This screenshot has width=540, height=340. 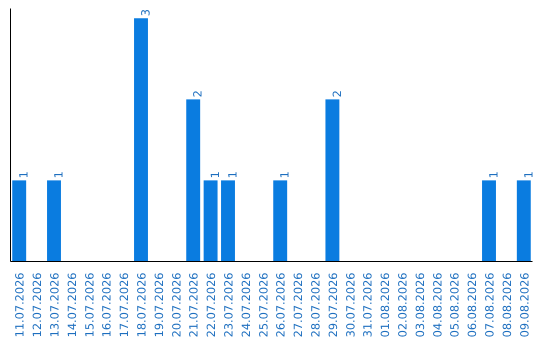 What do you see at coordinates (281, 305) in the screenshot?
I see `x-tick-label: 26.07.2026` at bounding box center [281, 305].